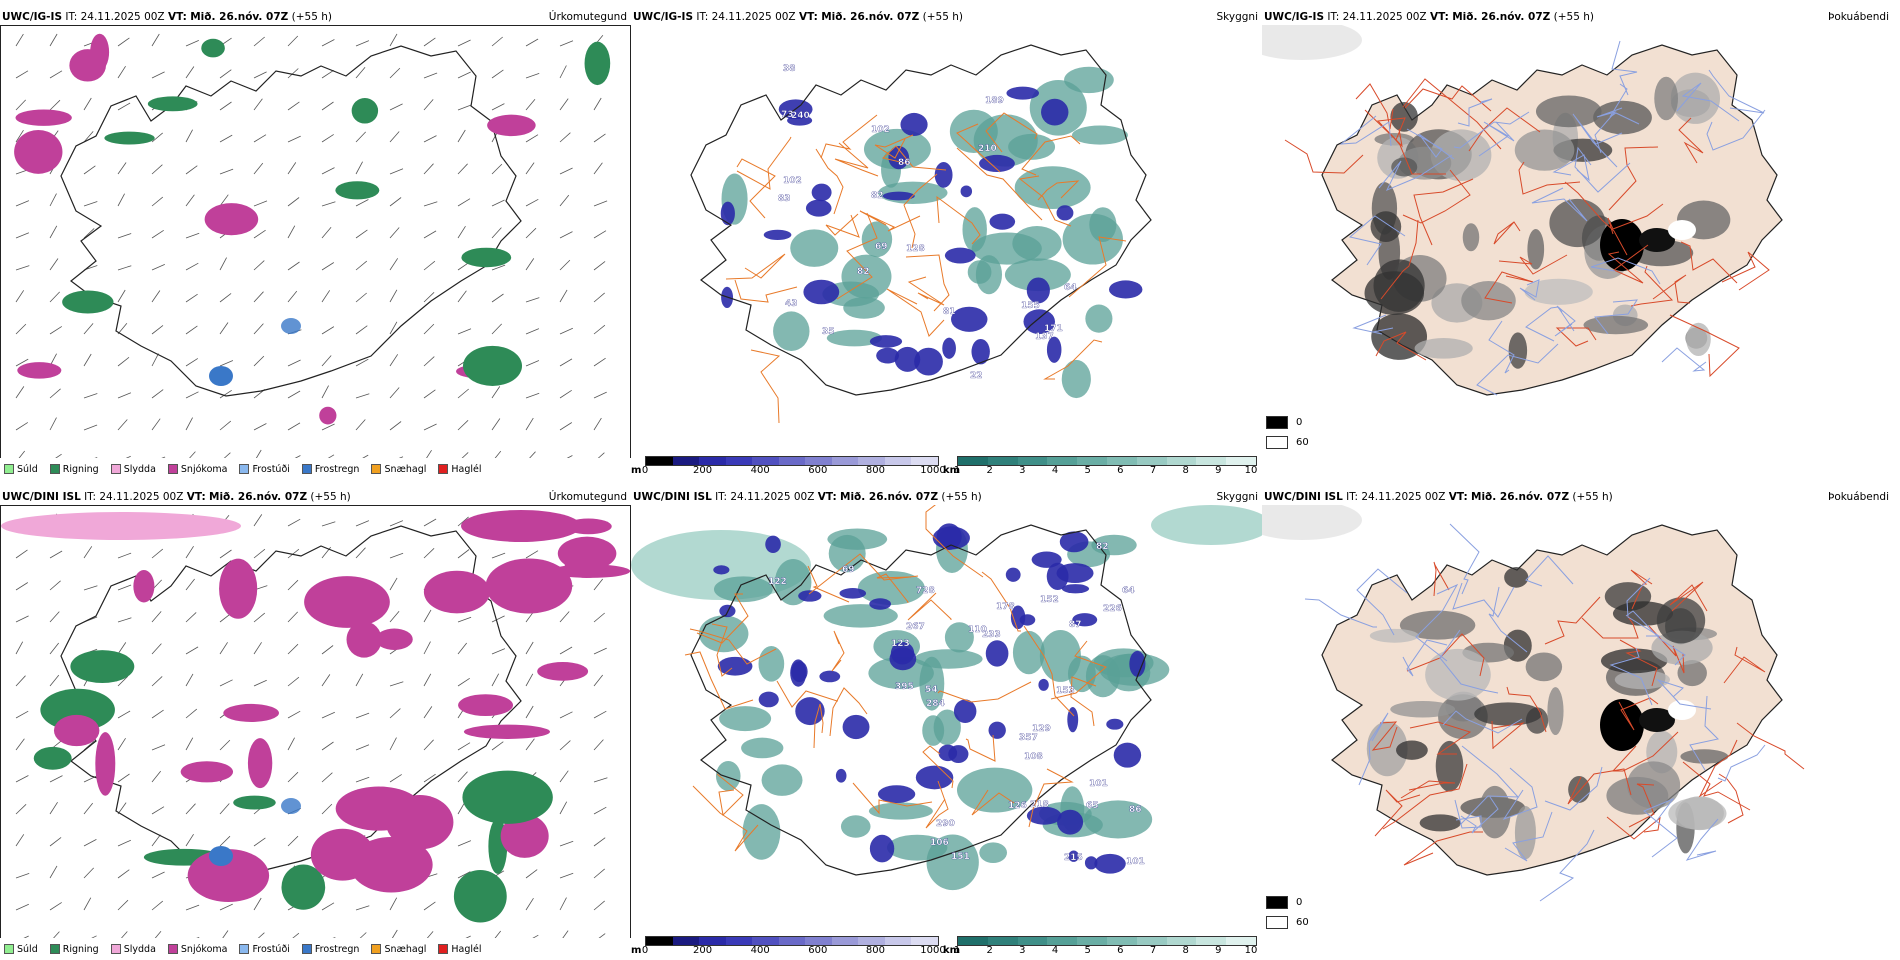 The height and width of the screenshot is (960, 1900). I want to click on colorbar-tick-label: 600, so click(818, 470).